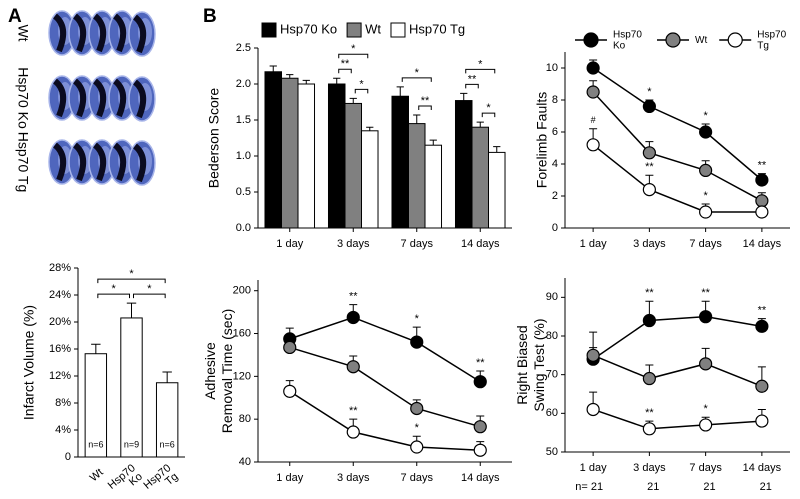 This screenshot has height=499, width=800. I want to click on y-tick-label: 10, so click(552, 68).